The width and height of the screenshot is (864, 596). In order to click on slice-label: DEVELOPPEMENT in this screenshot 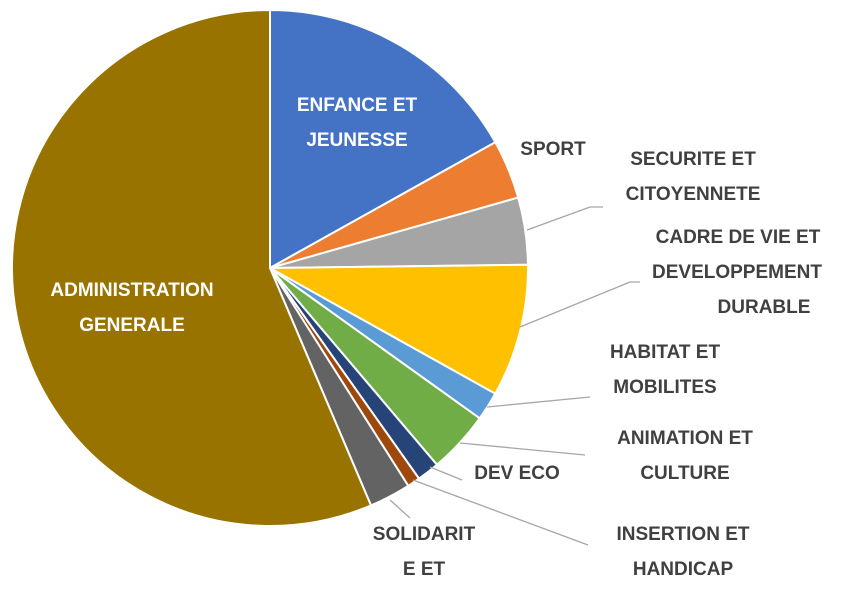, I will do `click(737, 272)`.